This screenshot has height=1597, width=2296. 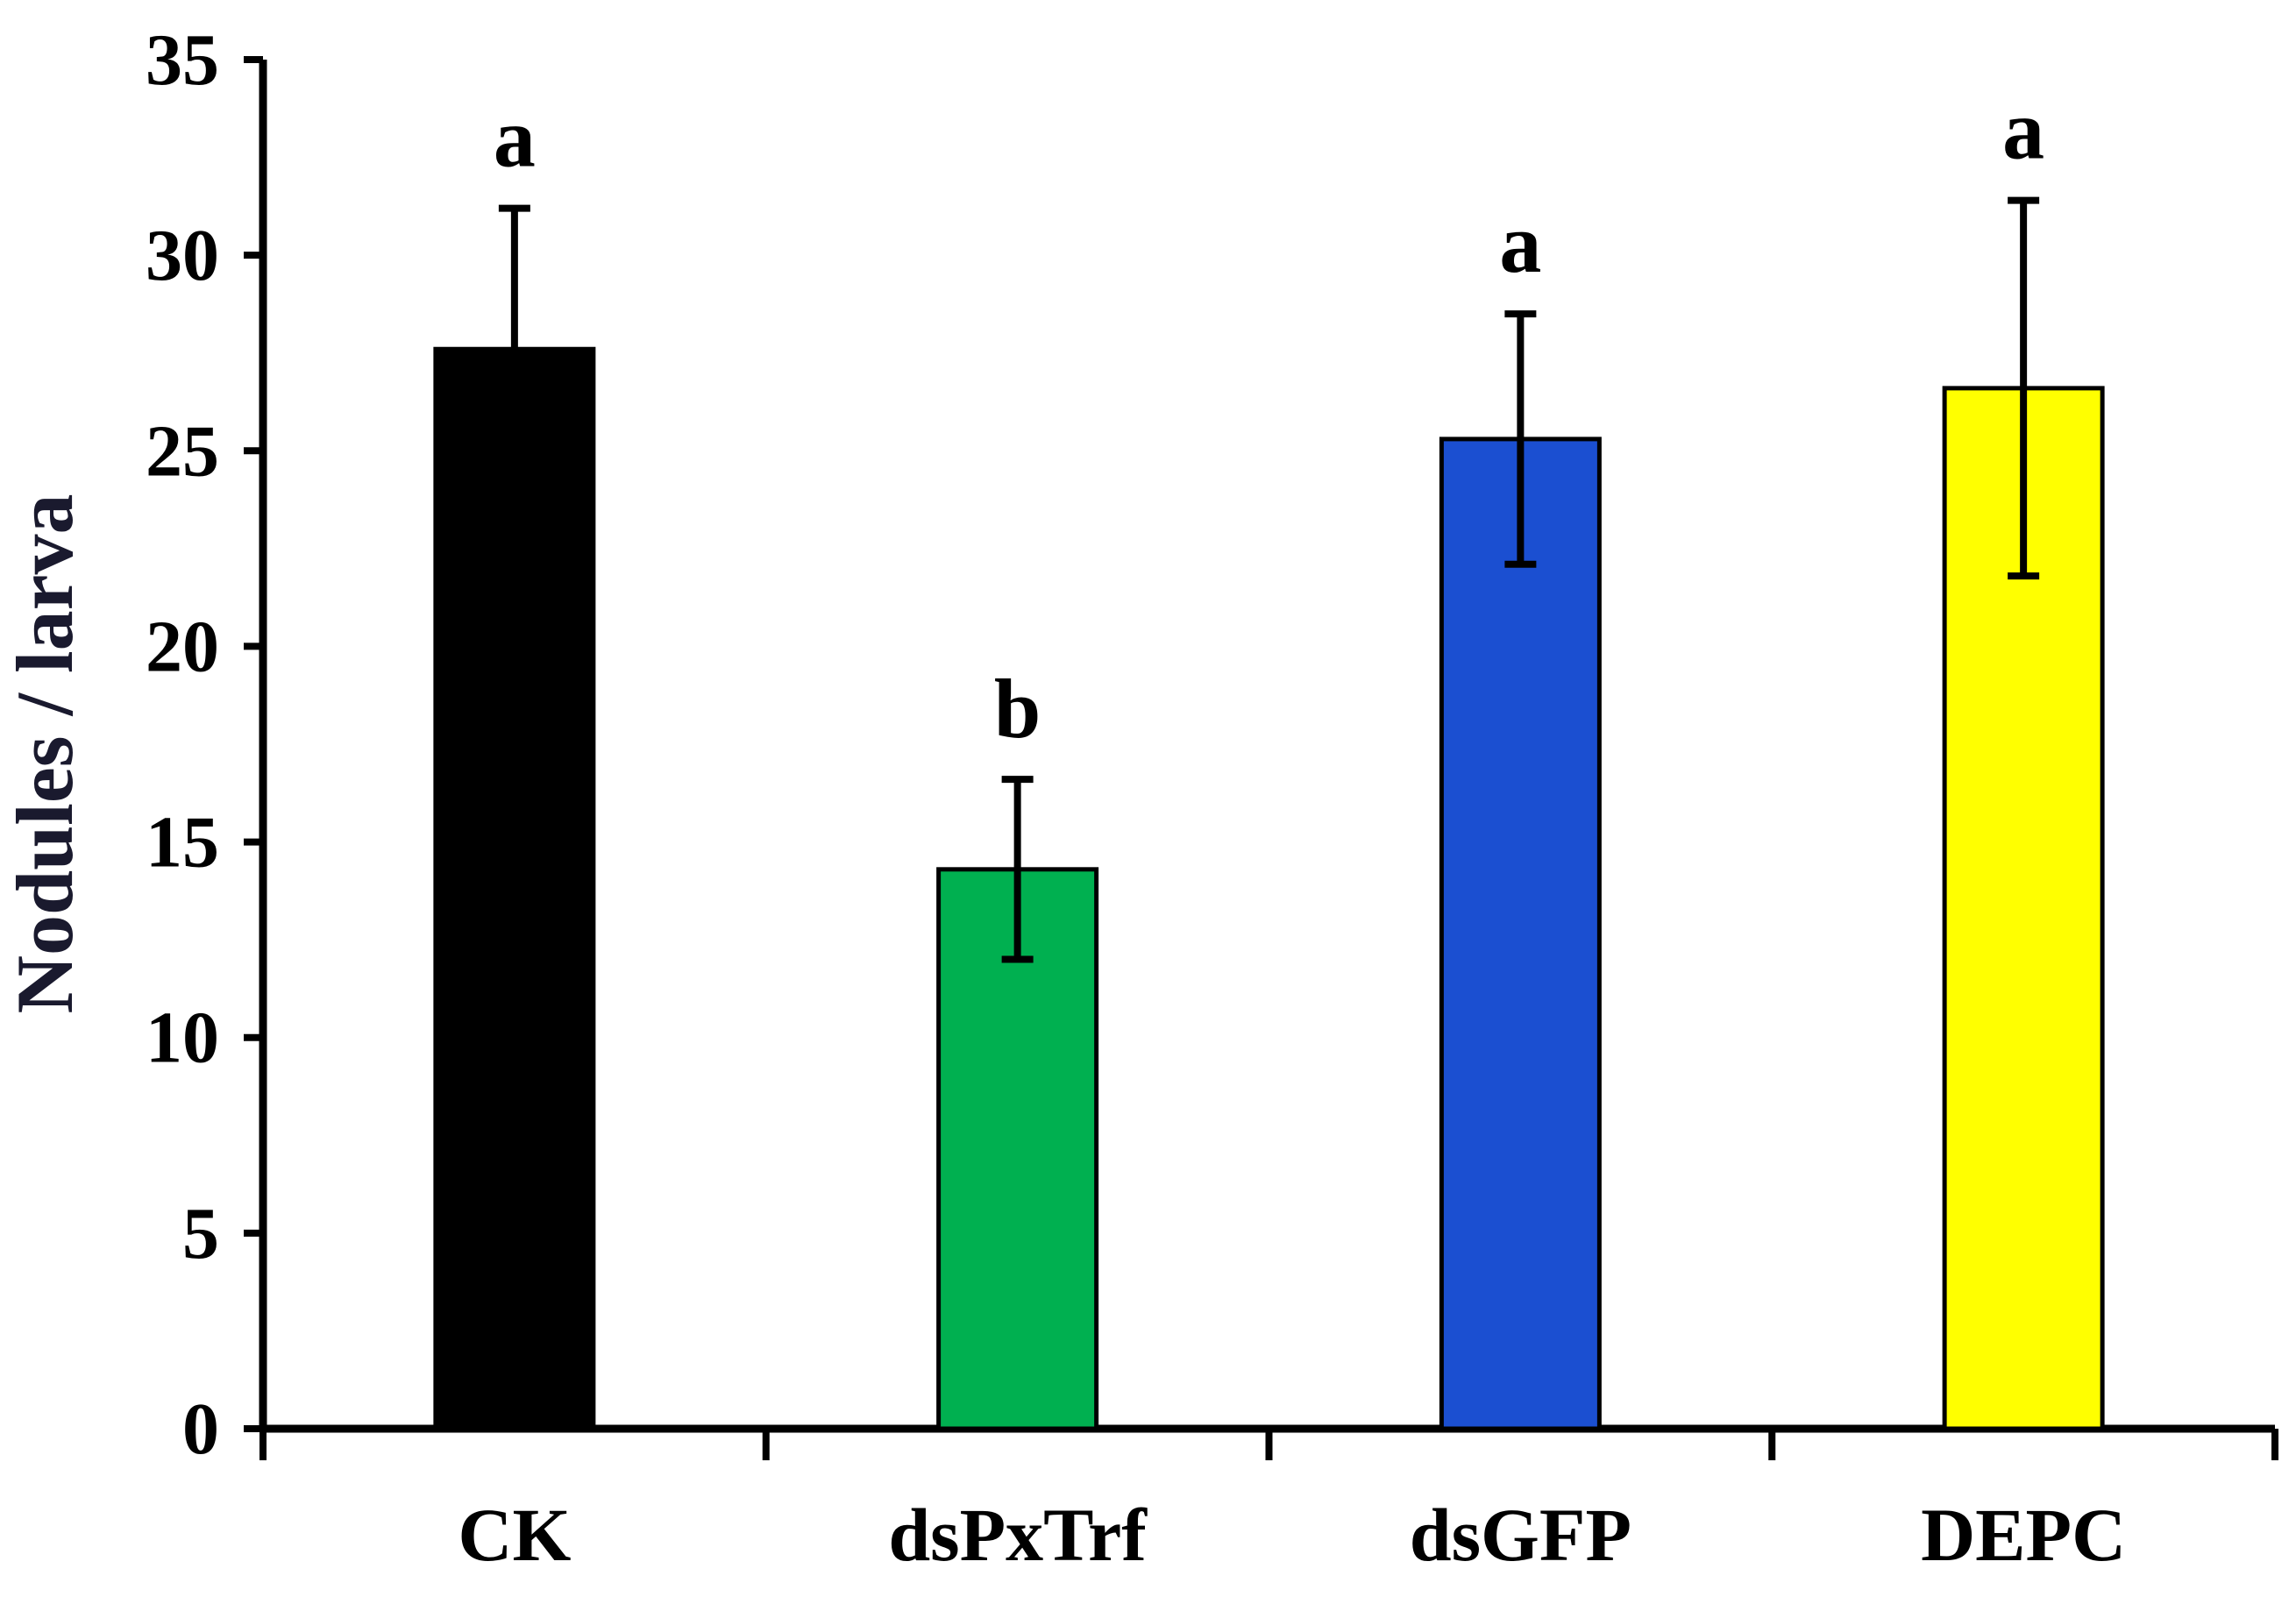 What do you see at coordinates (182, 843) in the screenshot?
I see `y-tick-label: 15` at bounding box center [182, 843].